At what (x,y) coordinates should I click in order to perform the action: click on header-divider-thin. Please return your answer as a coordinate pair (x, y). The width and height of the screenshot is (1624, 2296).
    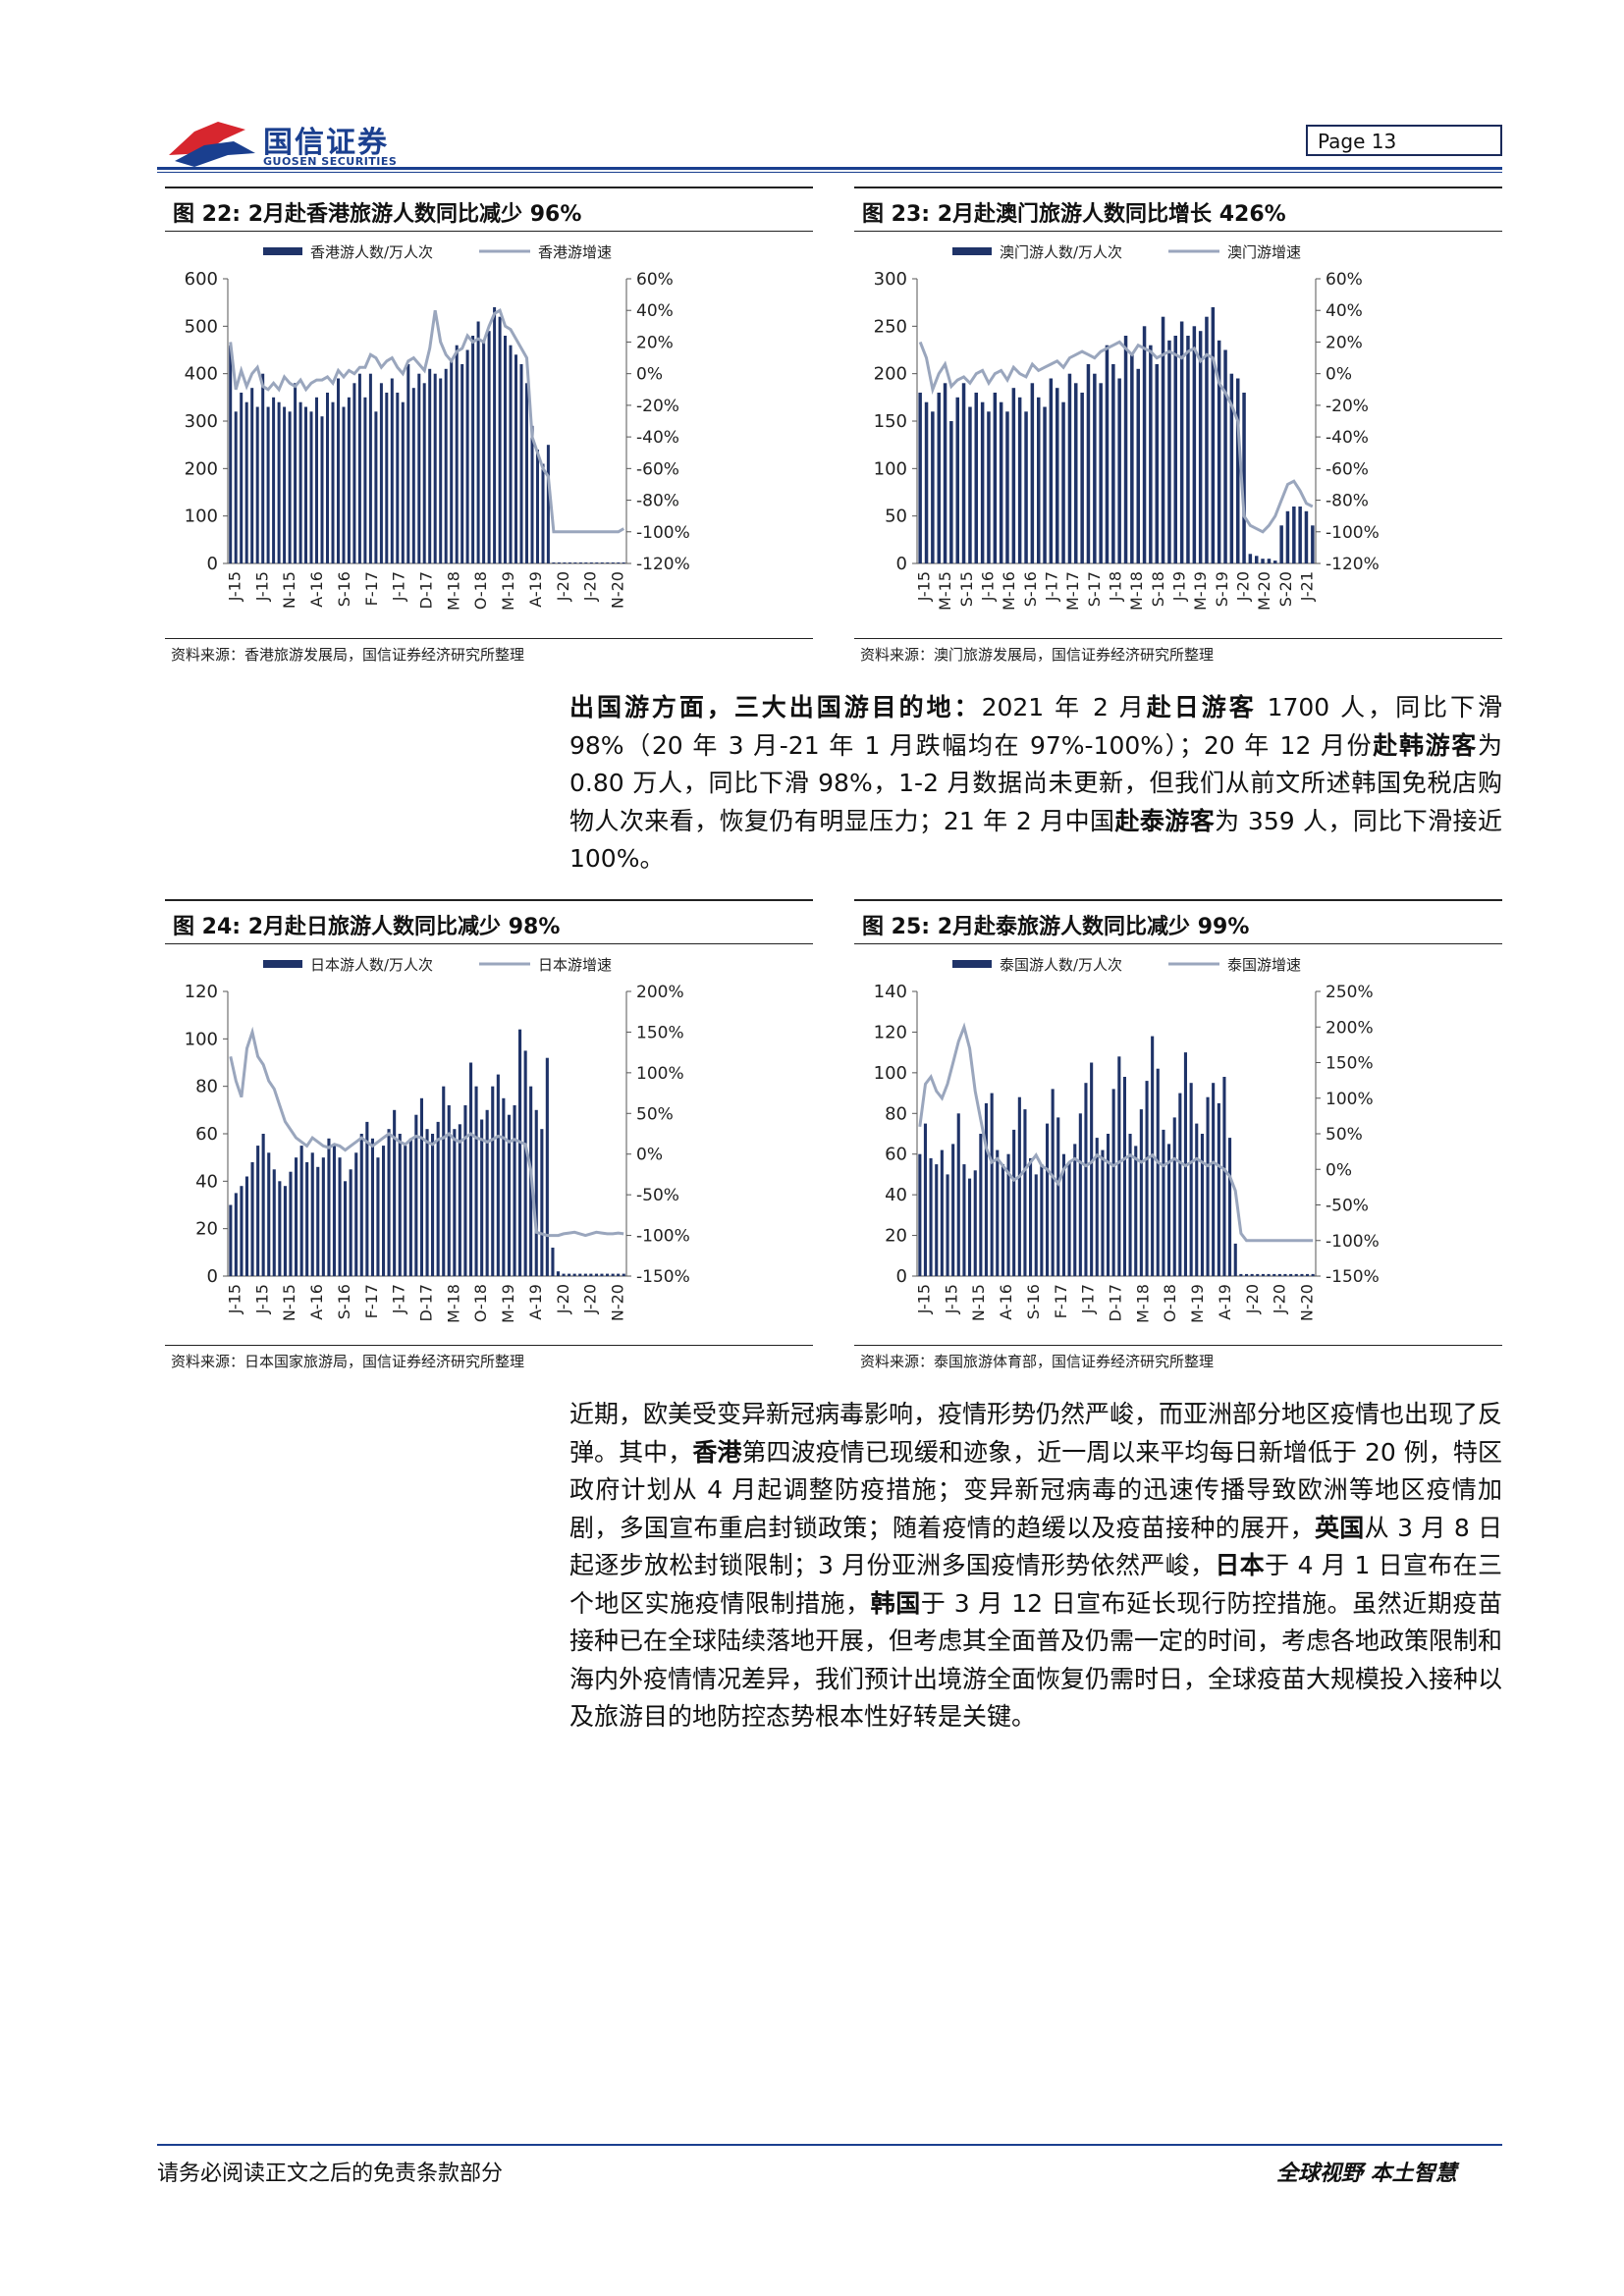
    Looking at the image, I should click on (829, 172).